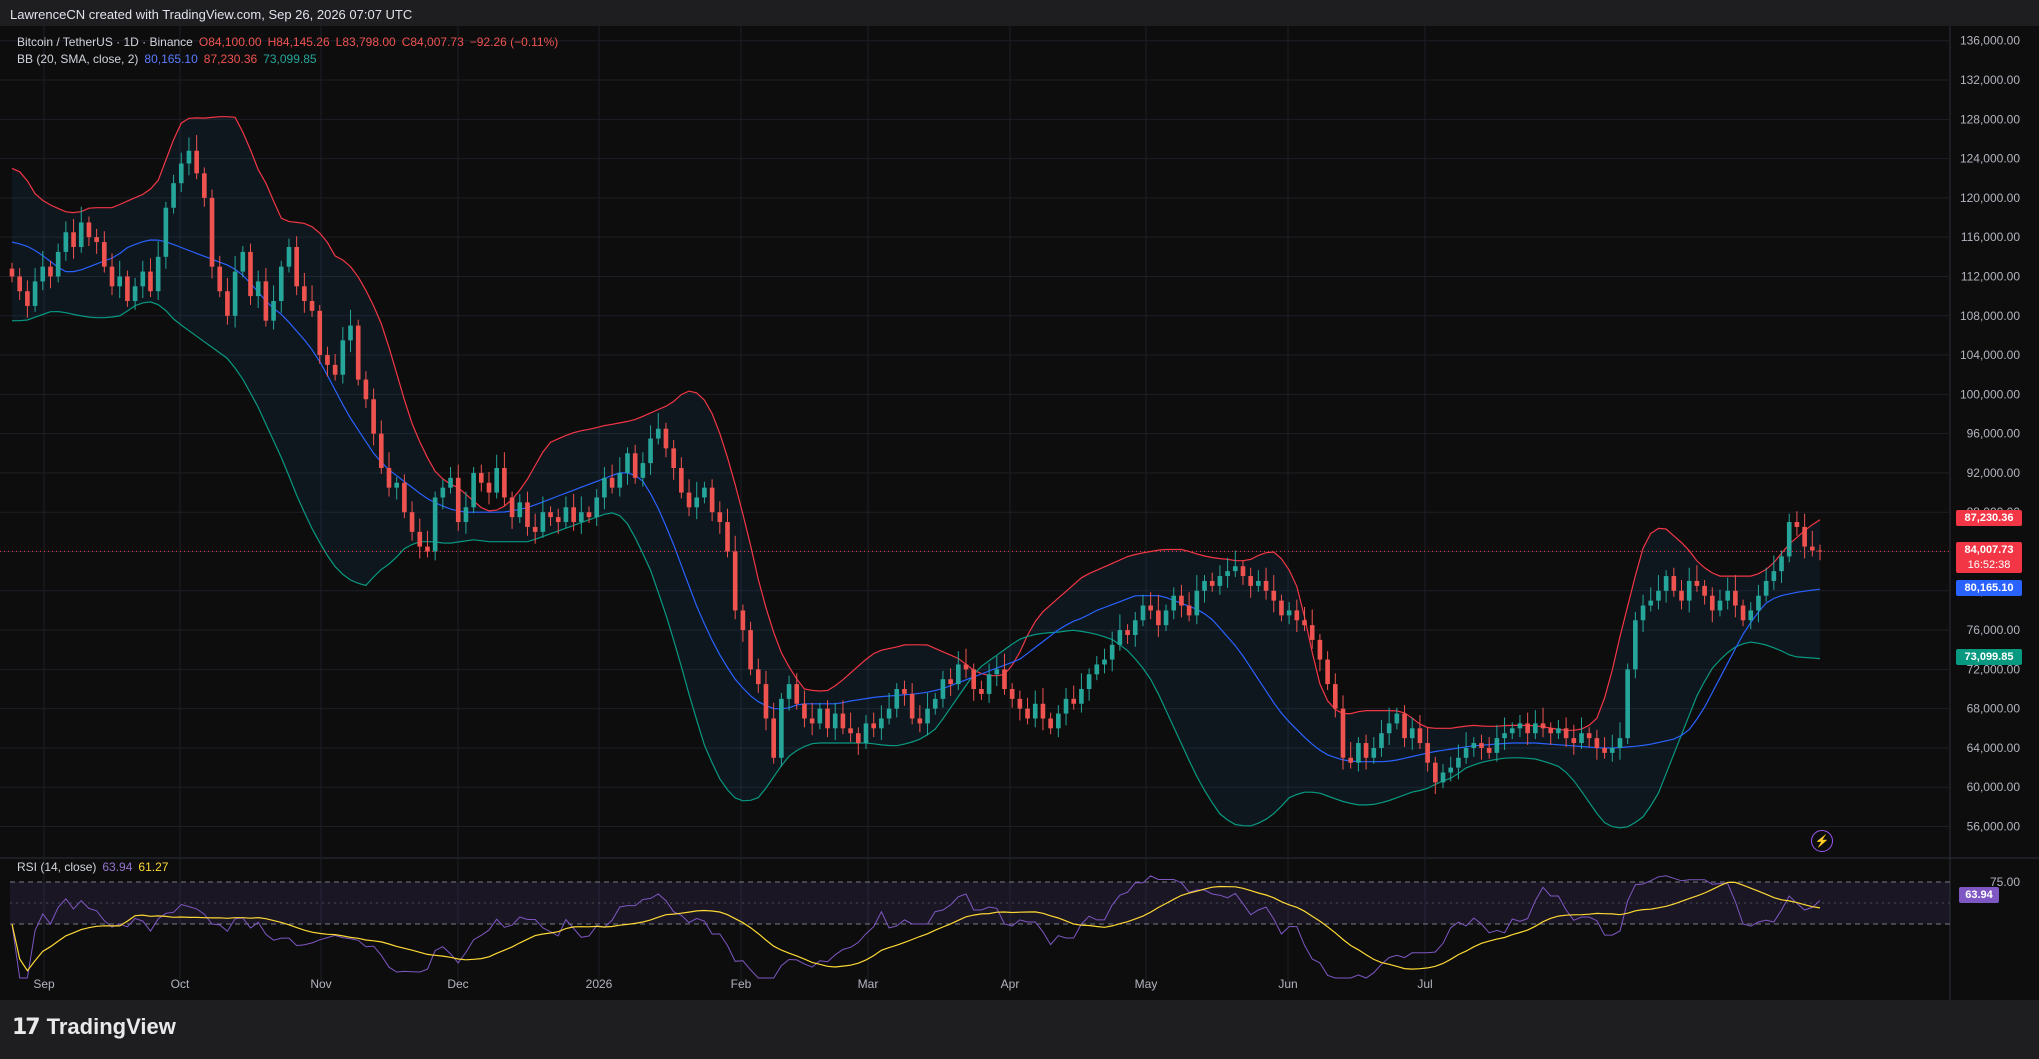 The image size is (2039, 1059). What do you see at coordinates (180, 984) in the screenshot?
I see `x-tick-label: Oct` at bounding box center [180, 984].